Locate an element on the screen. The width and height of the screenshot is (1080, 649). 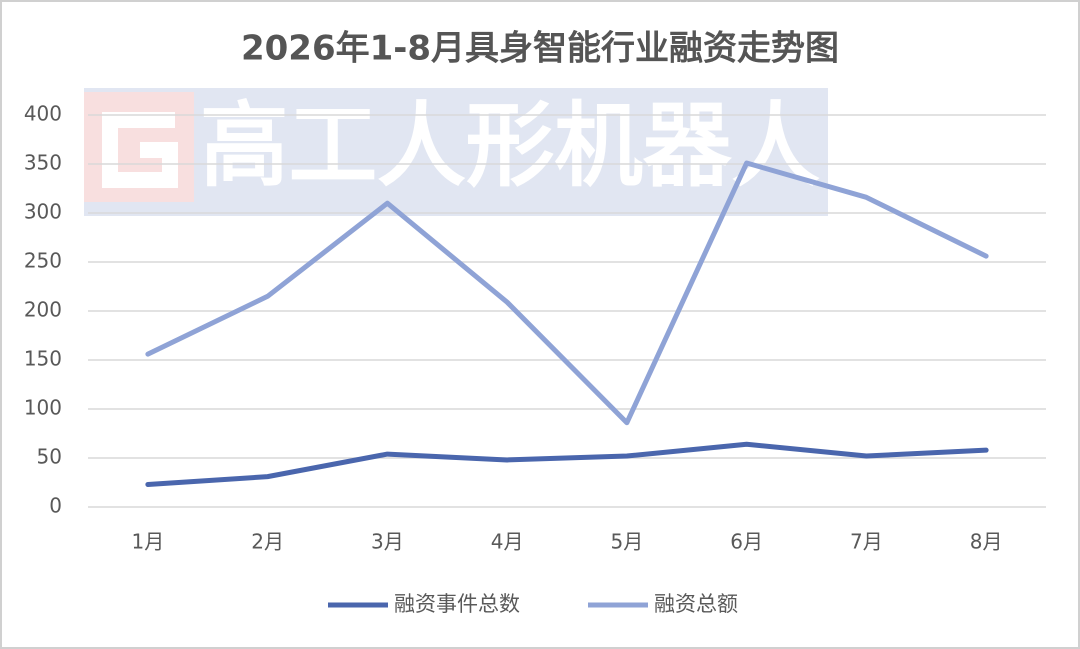
y-tick-label: 0 is located at coordinates (55, 506).